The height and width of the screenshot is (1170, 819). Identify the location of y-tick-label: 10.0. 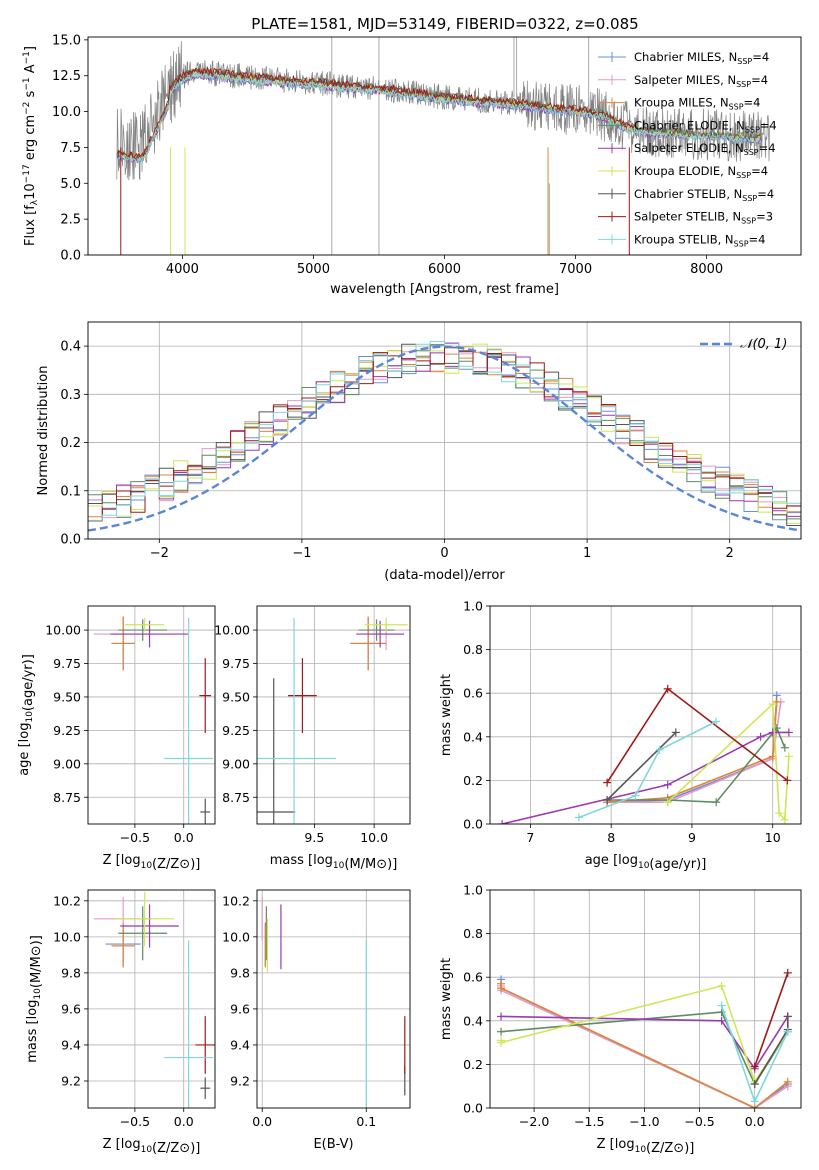
(67, 936).